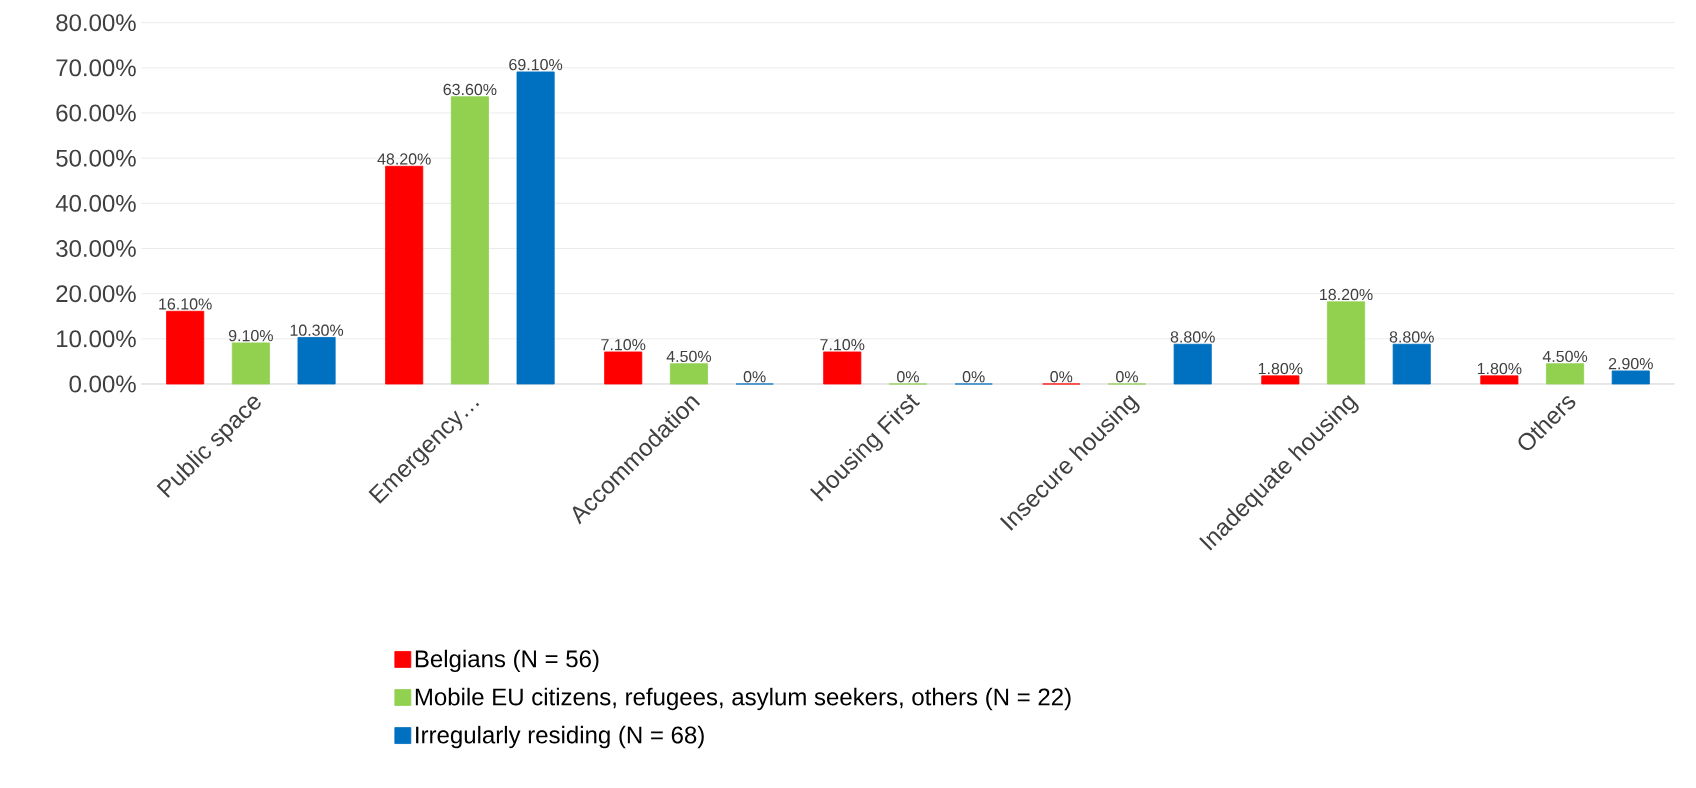  What do you see at coordinates (96, 339) in the screenshot?
I see `y-tick-label: 10.00%` at bounding box center [96, 339].